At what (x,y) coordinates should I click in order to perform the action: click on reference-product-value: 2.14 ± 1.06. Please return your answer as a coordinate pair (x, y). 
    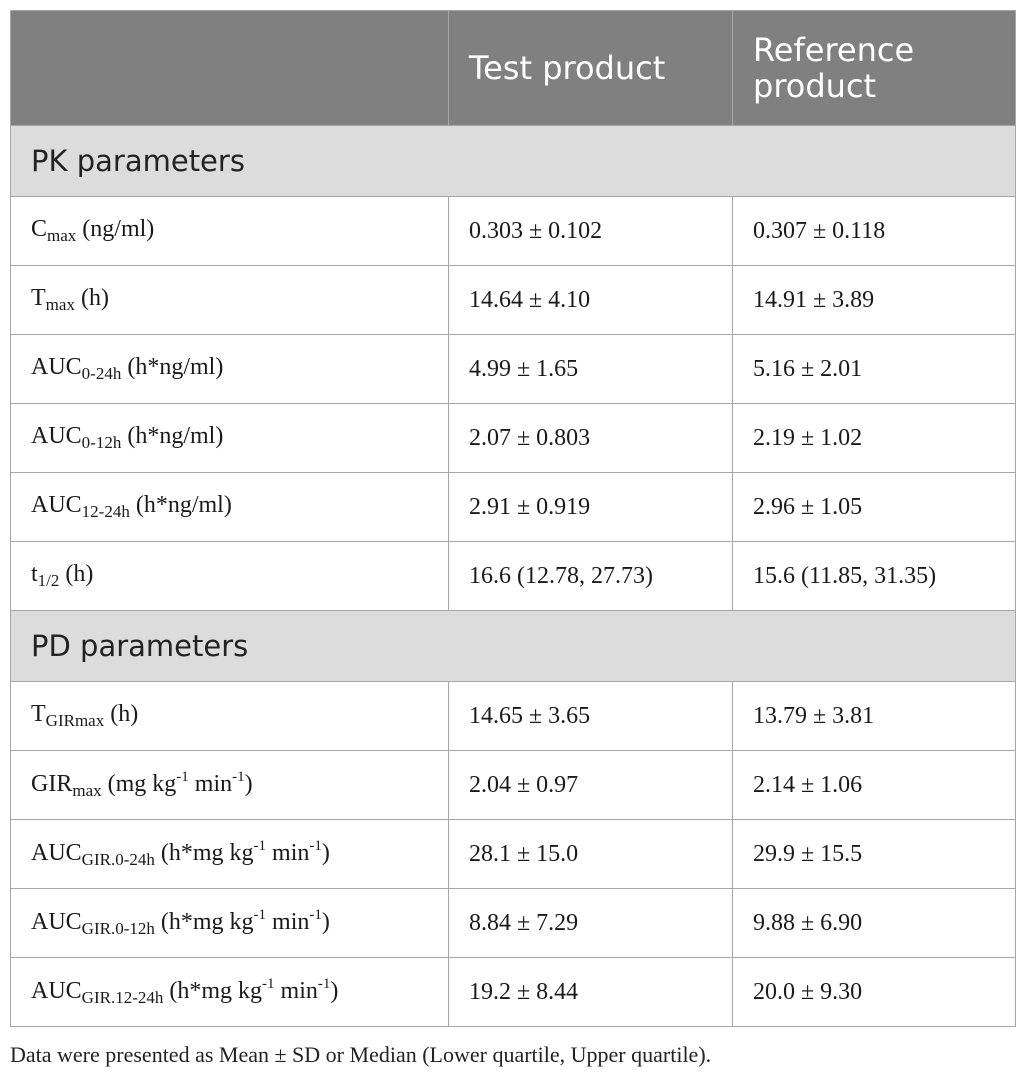
    Looking at the image, I should click on (874, 785).